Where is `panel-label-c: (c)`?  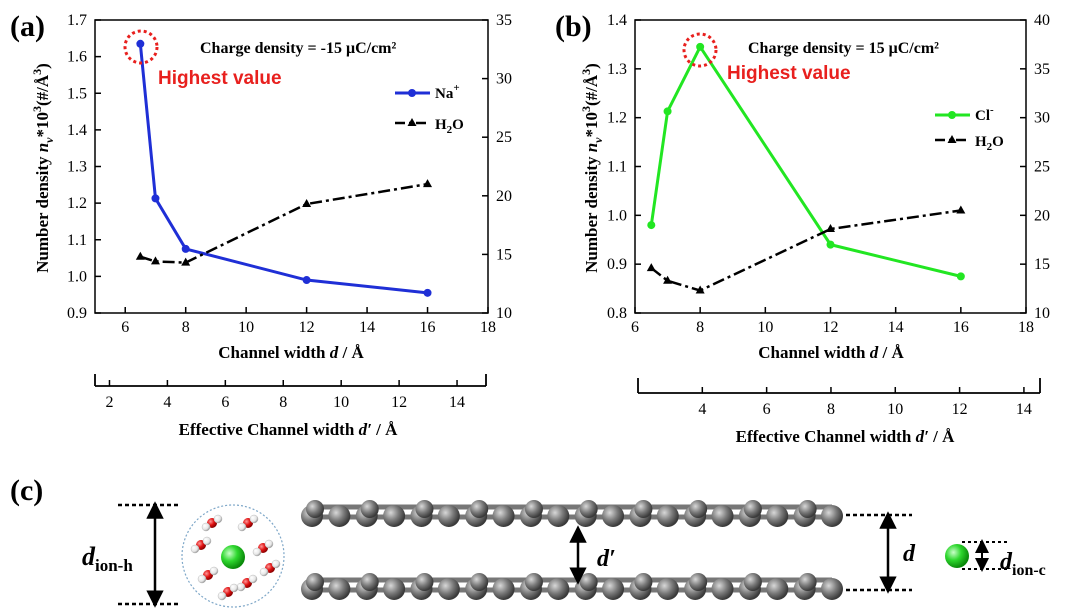 panel-label-c: (c) is located at coordinates (26, 490).